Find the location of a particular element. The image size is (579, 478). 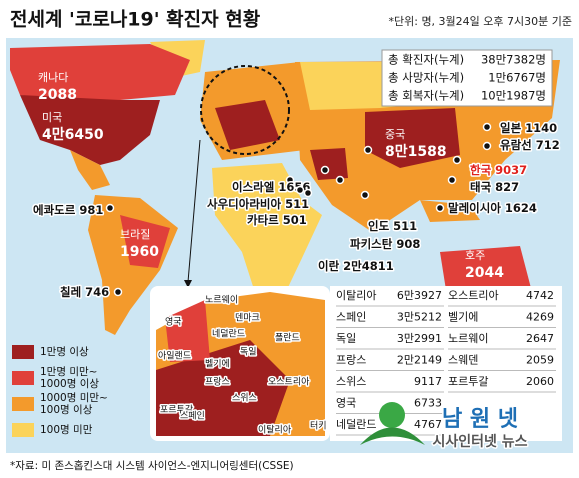

europe-country: 독일 is located at coordinates (248, 352).